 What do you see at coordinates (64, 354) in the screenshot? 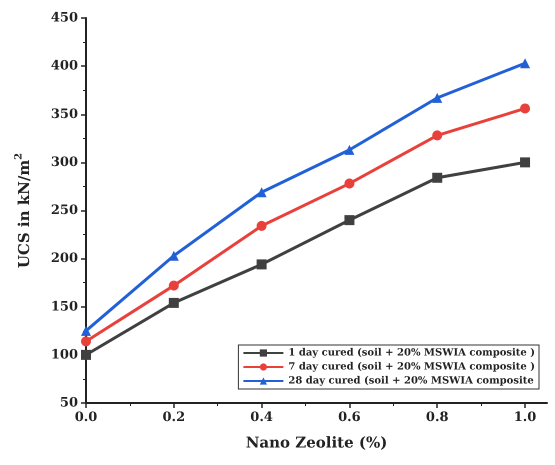
I see `y-tick-label: 100` at bounding box center [64, 354].